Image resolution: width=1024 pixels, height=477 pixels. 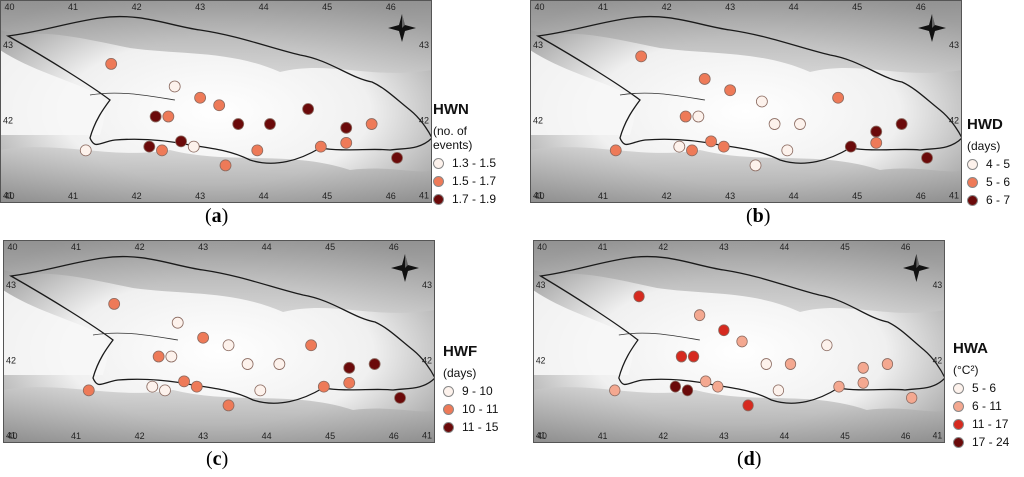 I want to click on legend-label: 17 - 24, so click(x=991, y=442).